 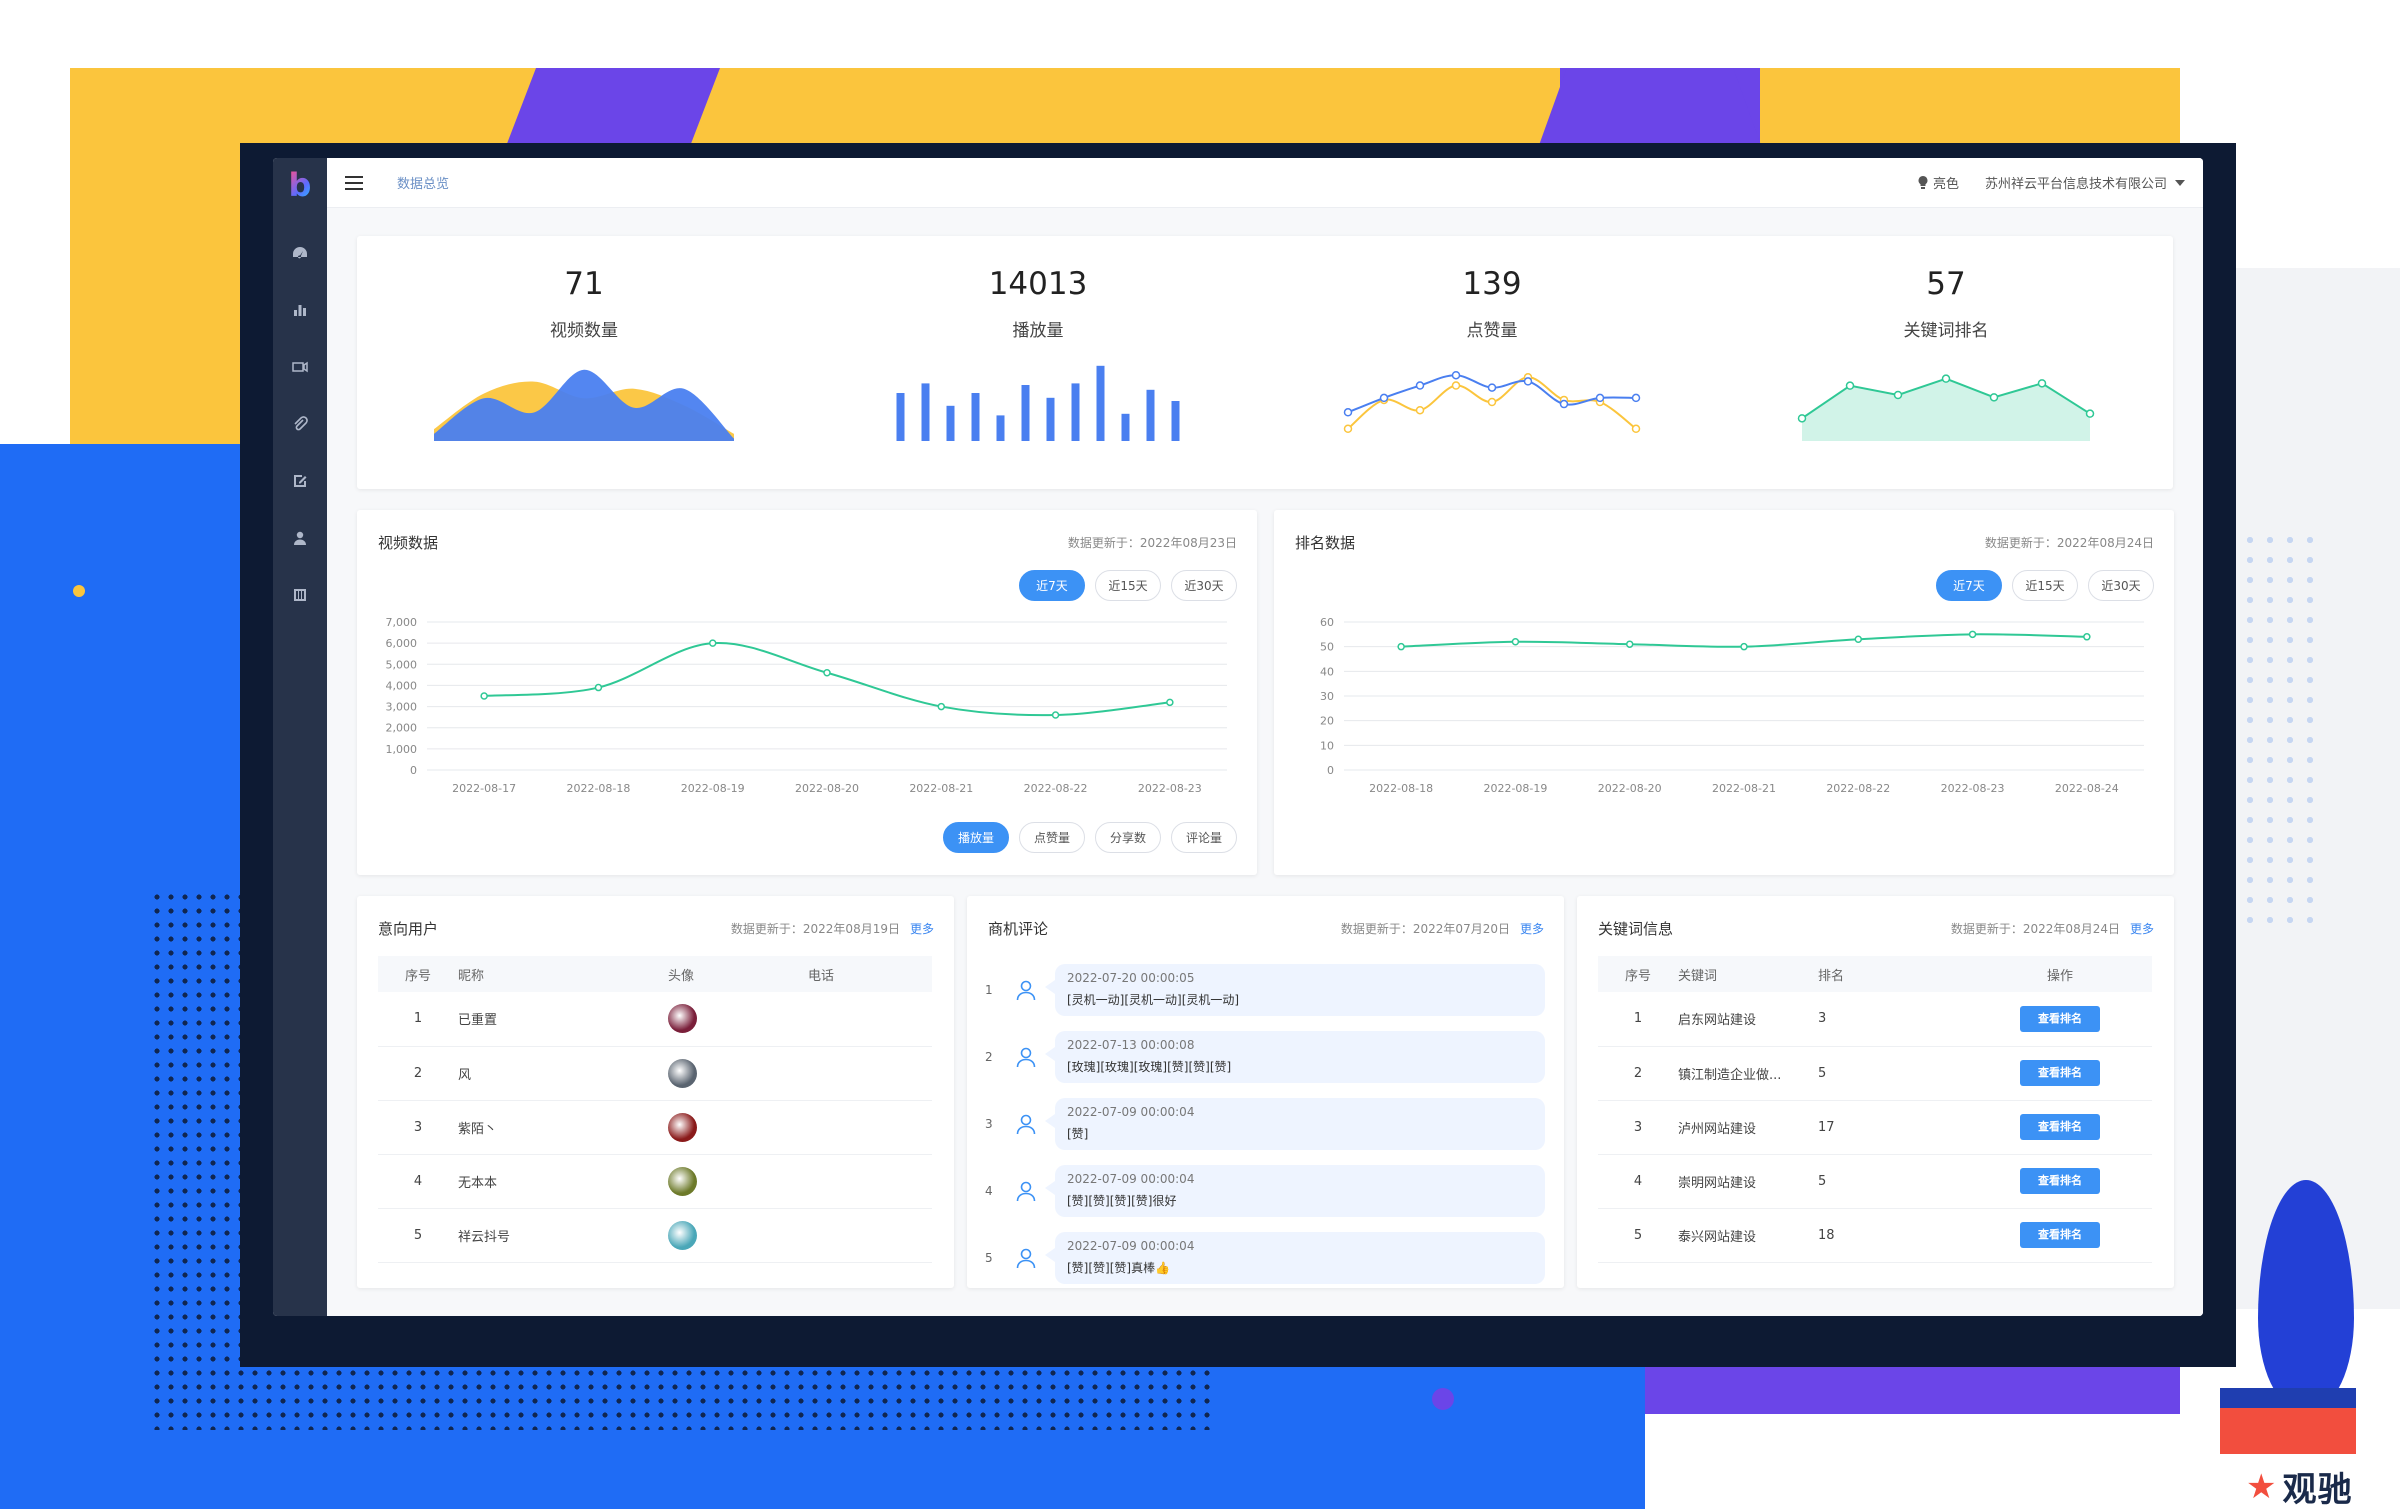 I want to click on x-tick-label: 2022-08-17, so click(x=484, y=788).